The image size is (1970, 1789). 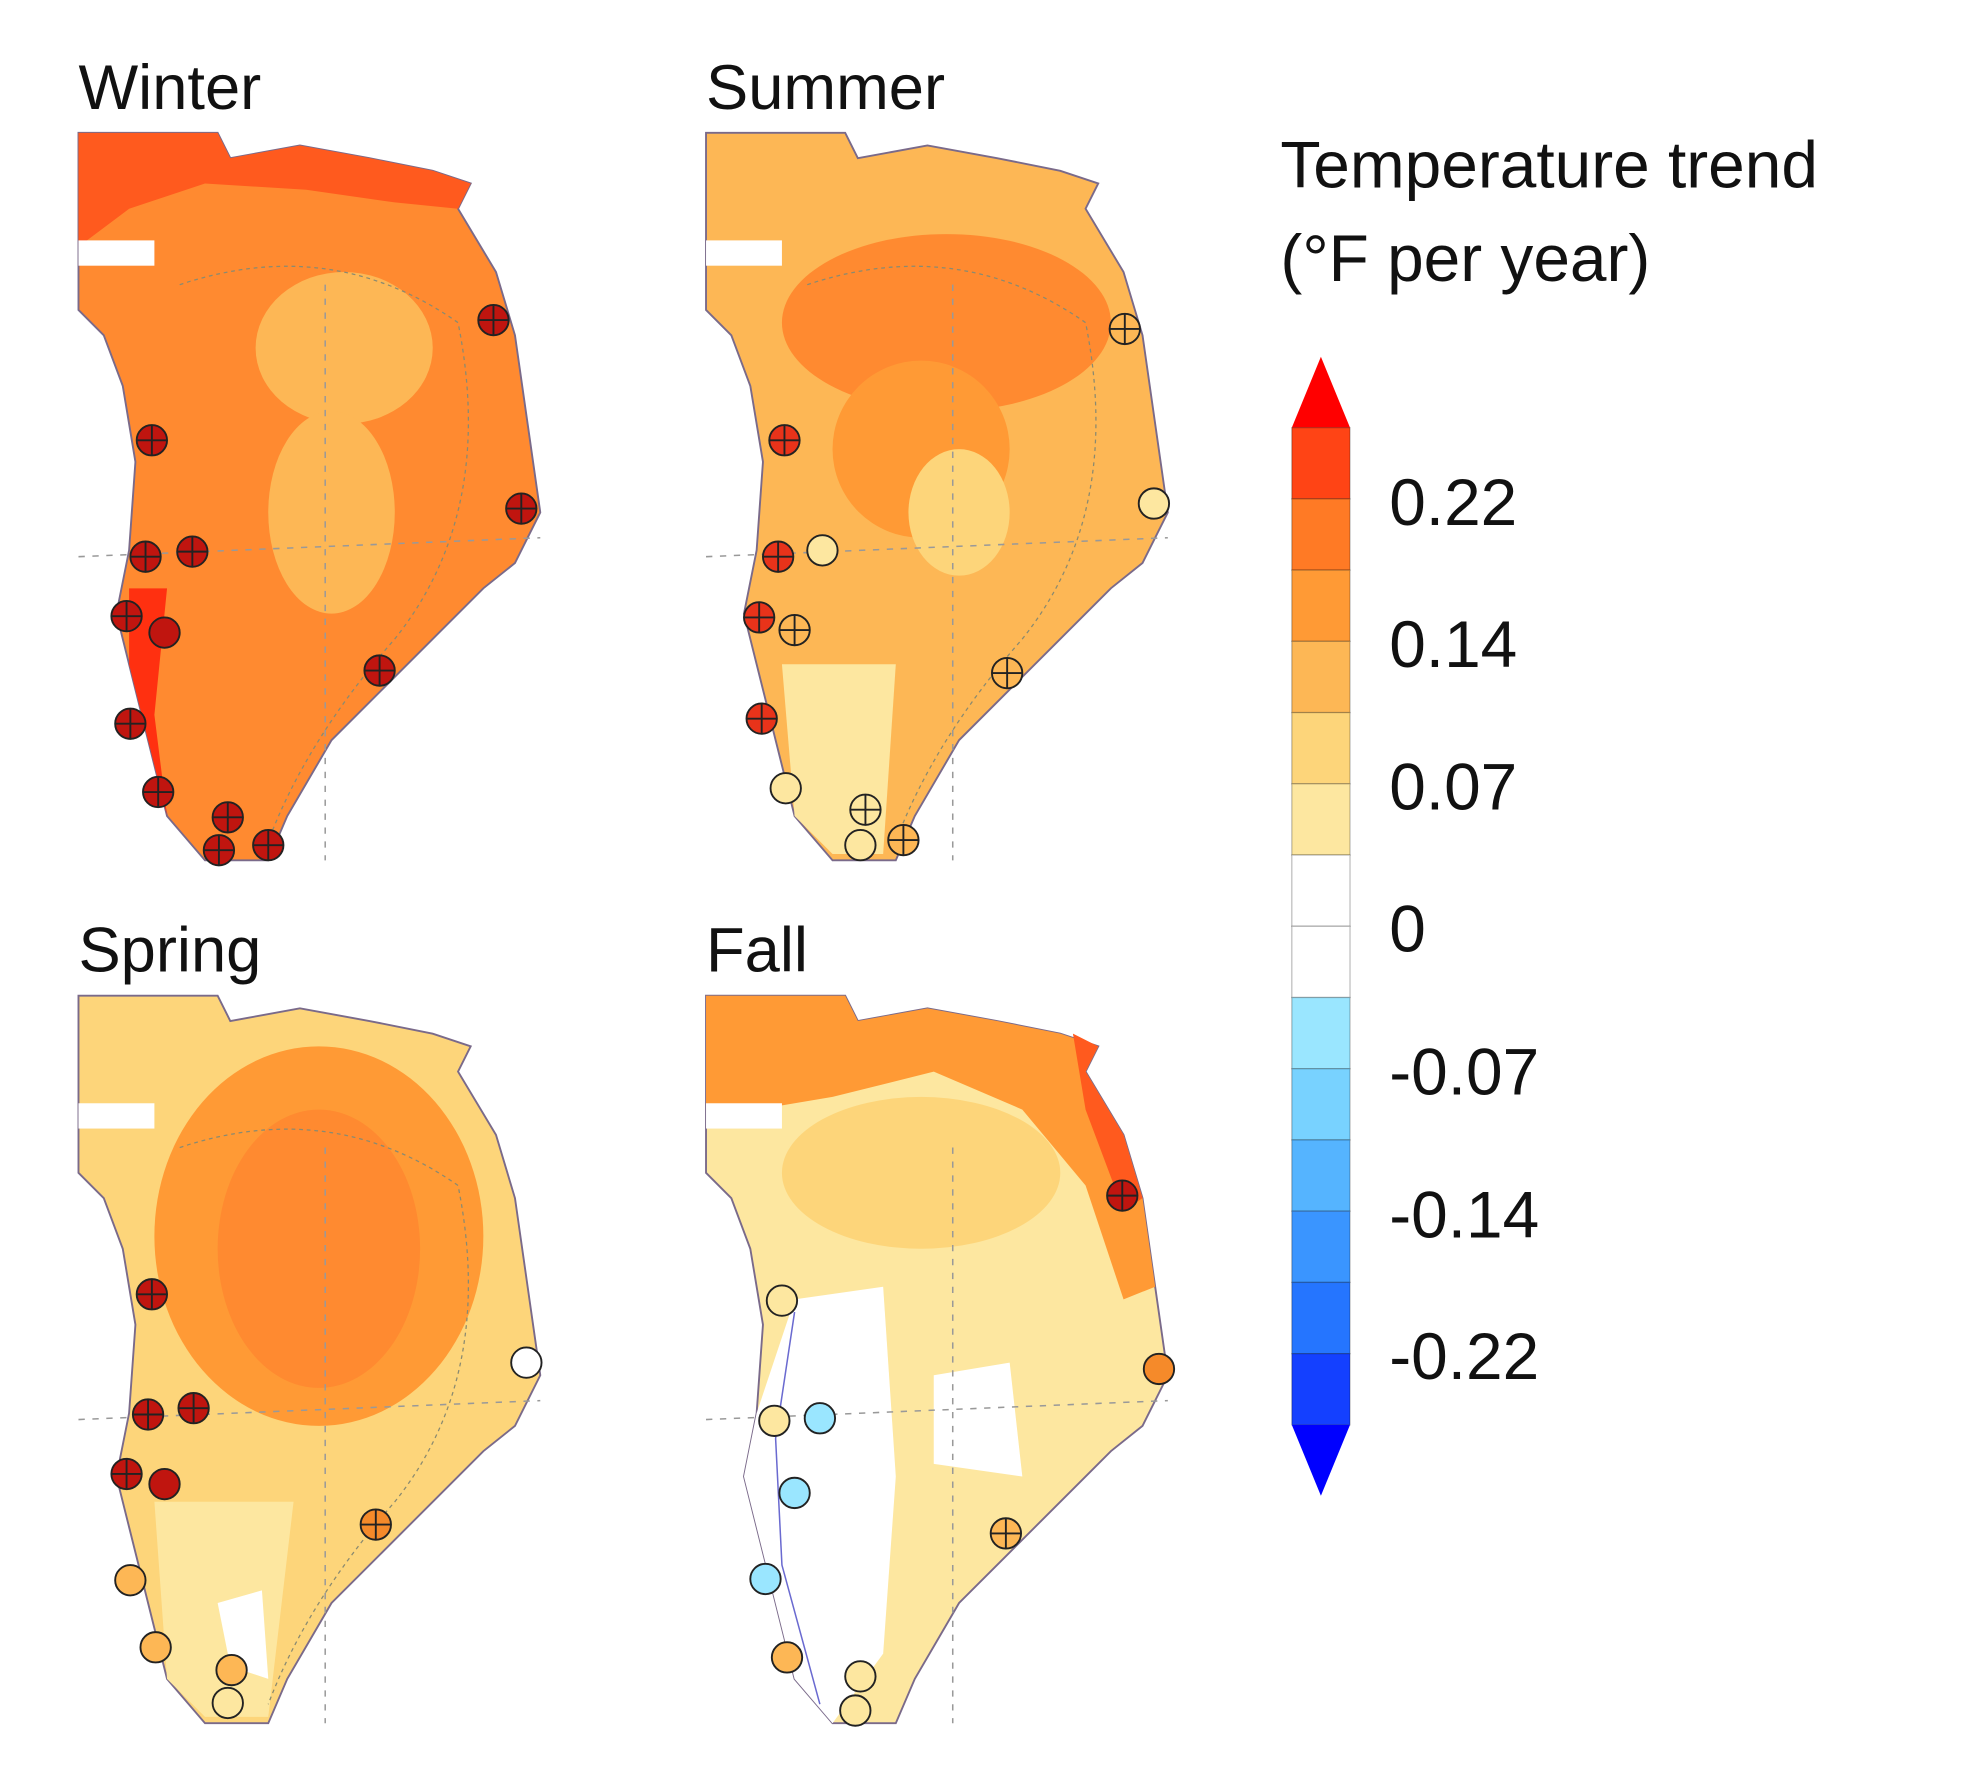 I want to click on tick-label: -0.22, so click(x=1464, y=1356).